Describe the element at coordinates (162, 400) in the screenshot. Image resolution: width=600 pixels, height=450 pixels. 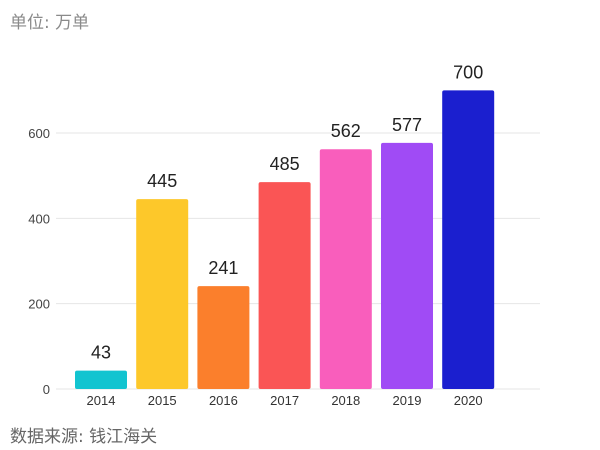
I see `x-tick-label: 2015` at that location.